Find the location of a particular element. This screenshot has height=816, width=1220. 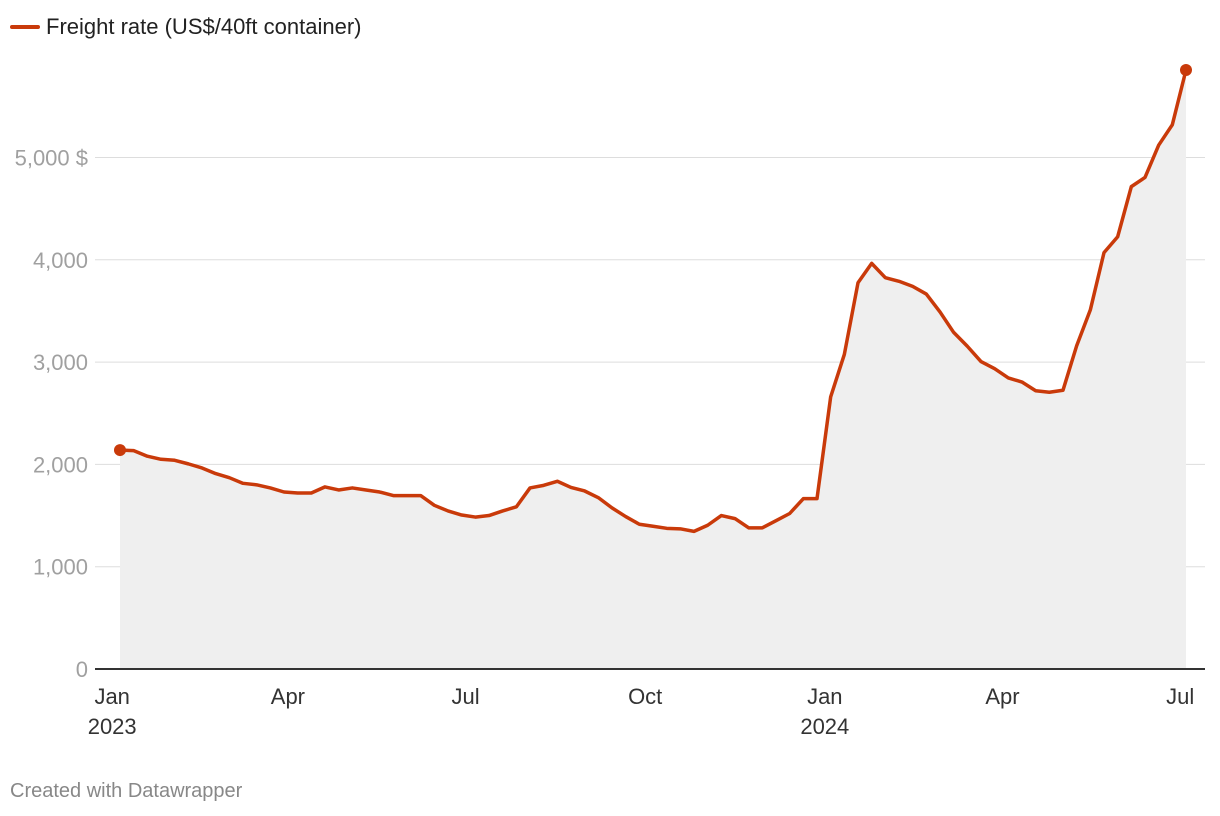

y-tick-label: 1,000 is located at coordinates (60, 567).